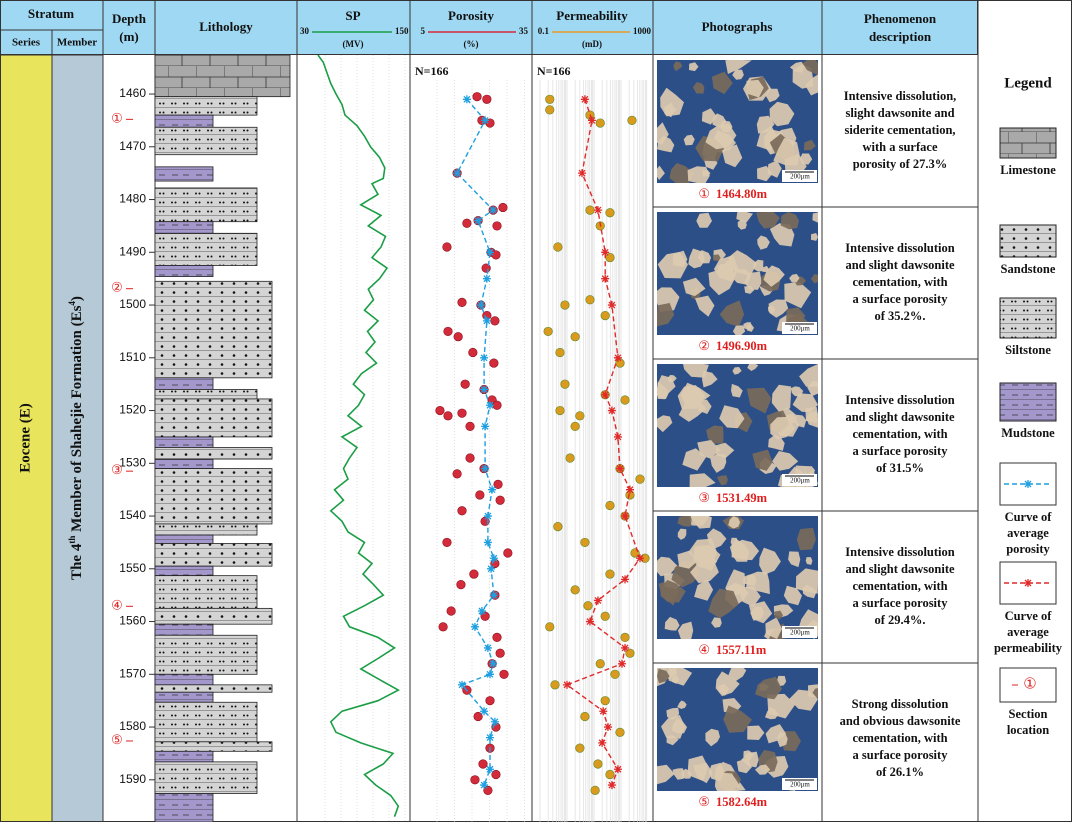 The height and width of the screenshot is (822, 1072). I want to click on description: and slight dawsonite, so click(900, 265).